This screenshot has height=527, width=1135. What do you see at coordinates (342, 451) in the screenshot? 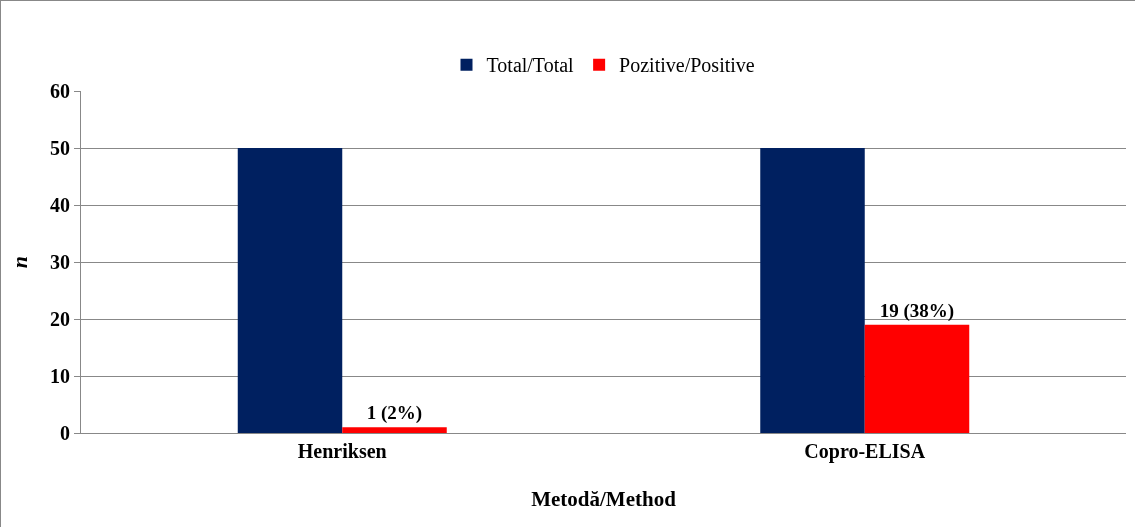
I see `x-tick-label: Henriksen` at bounding box center [342, 451].